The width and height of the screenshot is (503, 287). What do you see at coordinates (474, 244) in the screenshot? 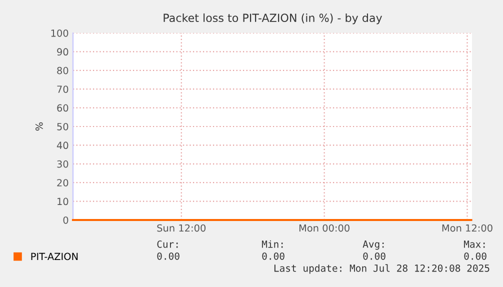
I see `text: Max:` at bounding box center [474, 244].